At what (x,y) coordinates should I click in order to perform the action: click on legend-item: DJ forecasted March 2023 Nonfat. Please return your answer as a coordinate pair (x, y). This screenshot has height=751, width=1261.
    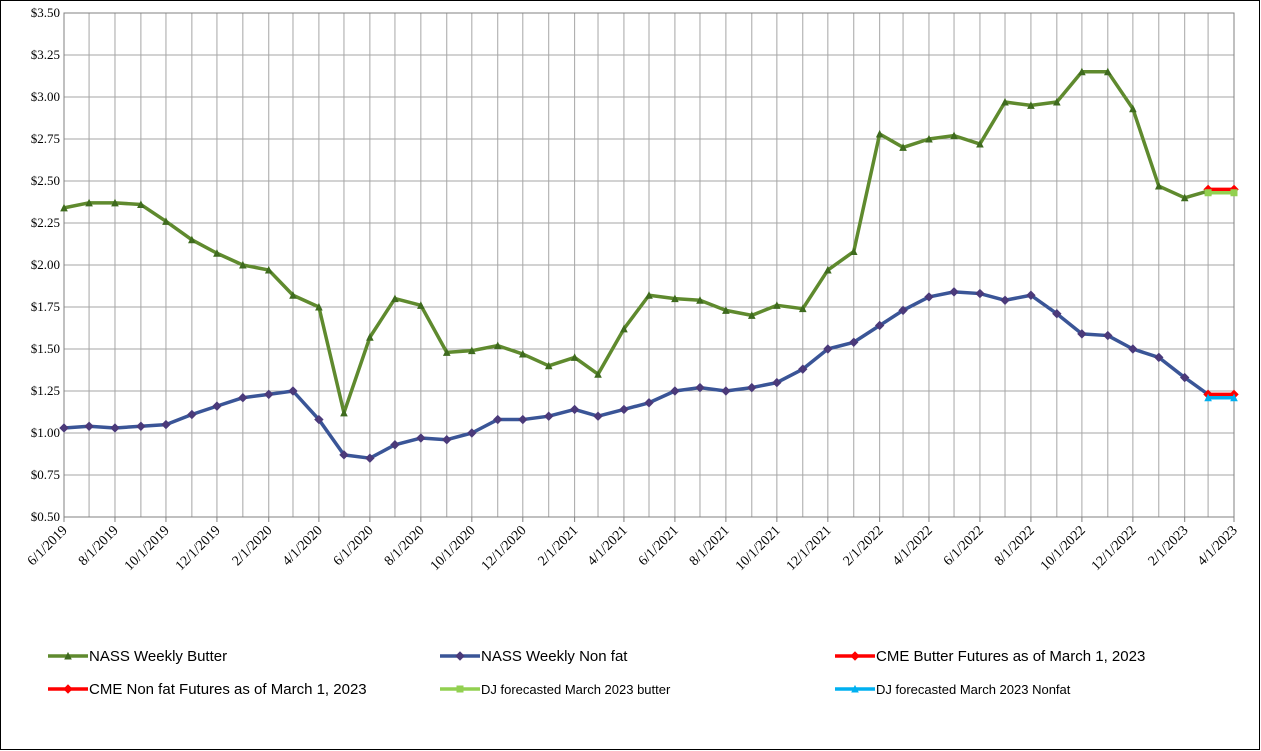
    Looking at the image, I should click on (953, 689).